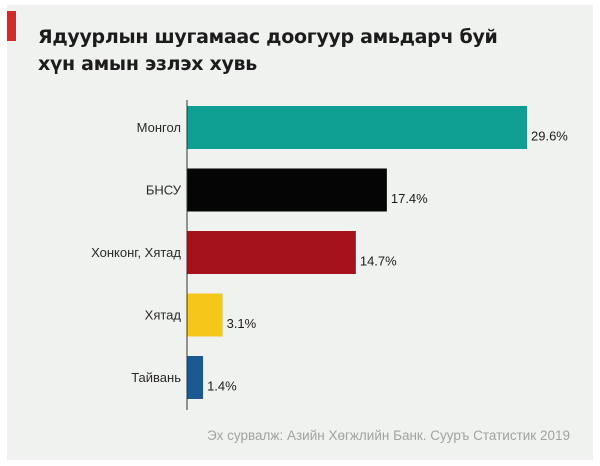 Image resolution: width=600 pixels, height=466 pixels. Describe the element at coordinates (156, 377) in the screenshot. I see `category-label: Тайвань` at that location.